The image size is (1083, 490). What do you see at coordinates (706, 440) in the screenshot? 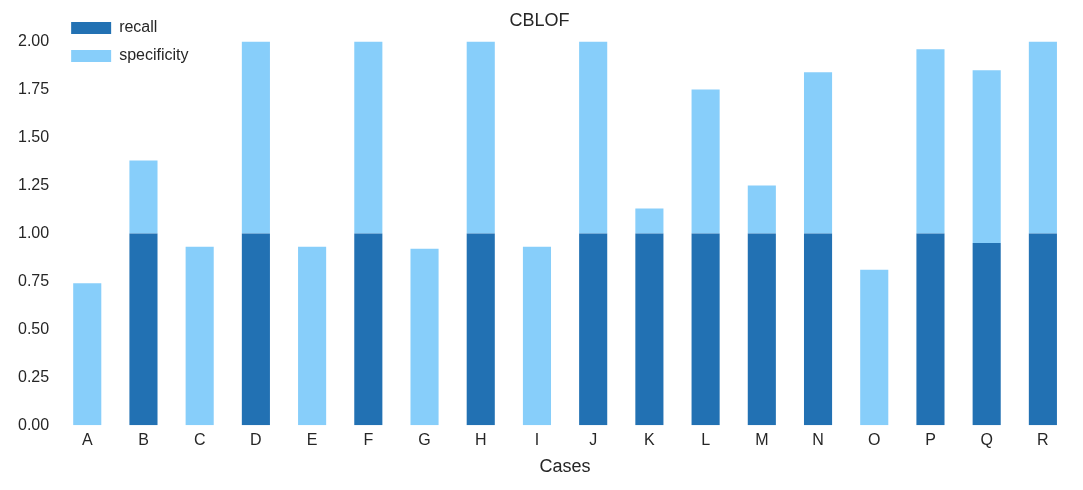
I see `x-tick-label: L` at bounding box center [706, 440].